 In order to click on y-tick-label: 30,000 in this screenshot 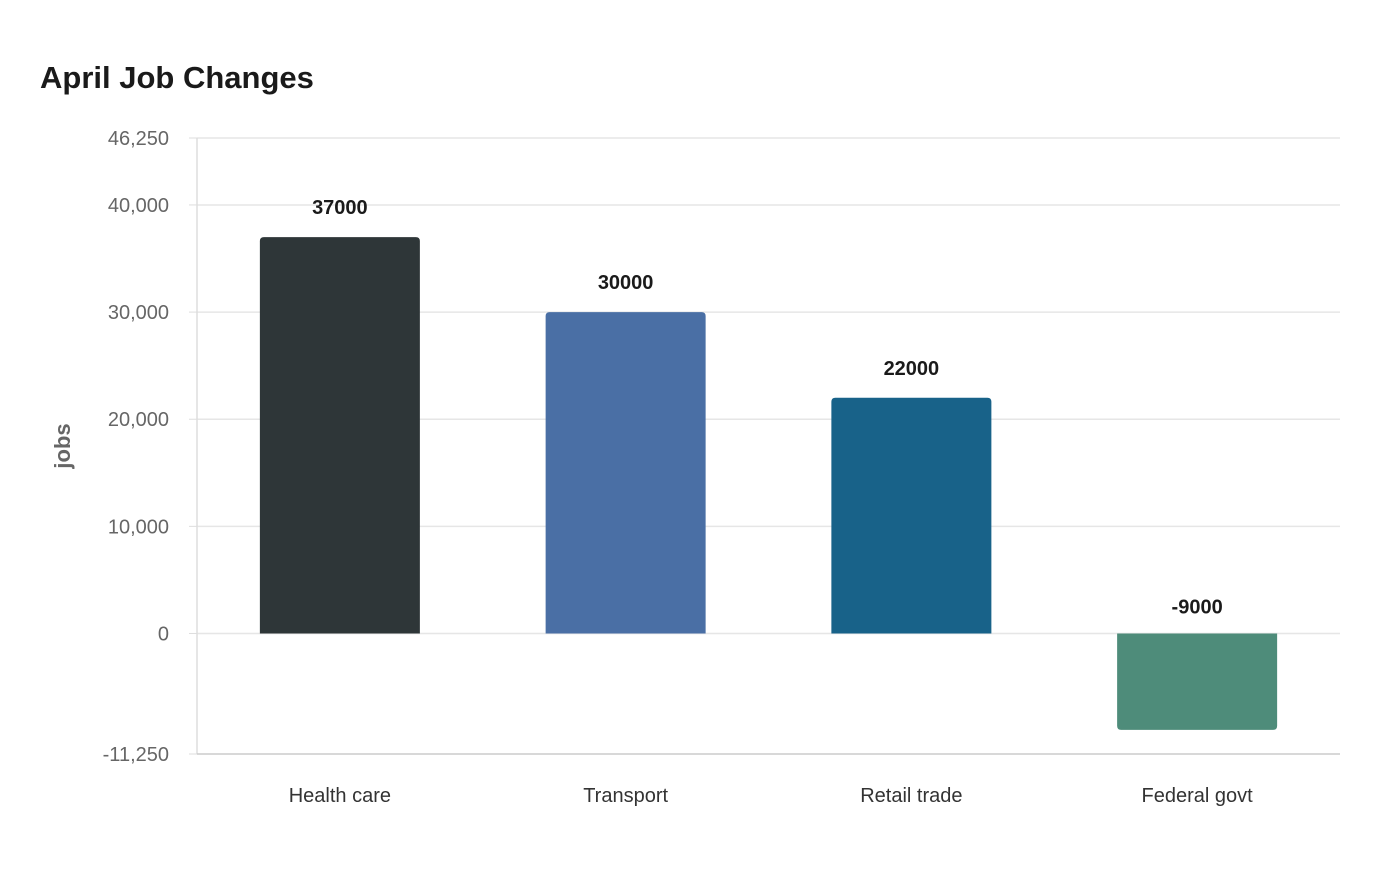, I will do `click(138, 313)`.